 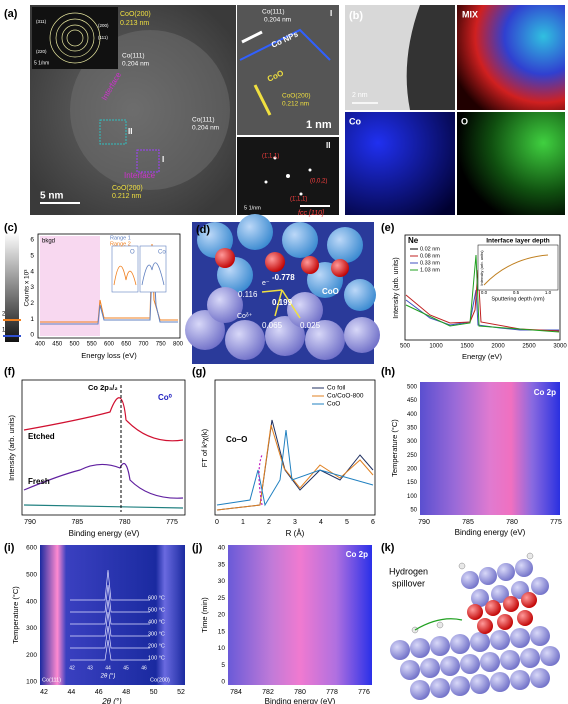 What do you see at coordinates (197, 548) in the screenshot?
I see `panel-label: (j)` at bounding box center [197, 548].